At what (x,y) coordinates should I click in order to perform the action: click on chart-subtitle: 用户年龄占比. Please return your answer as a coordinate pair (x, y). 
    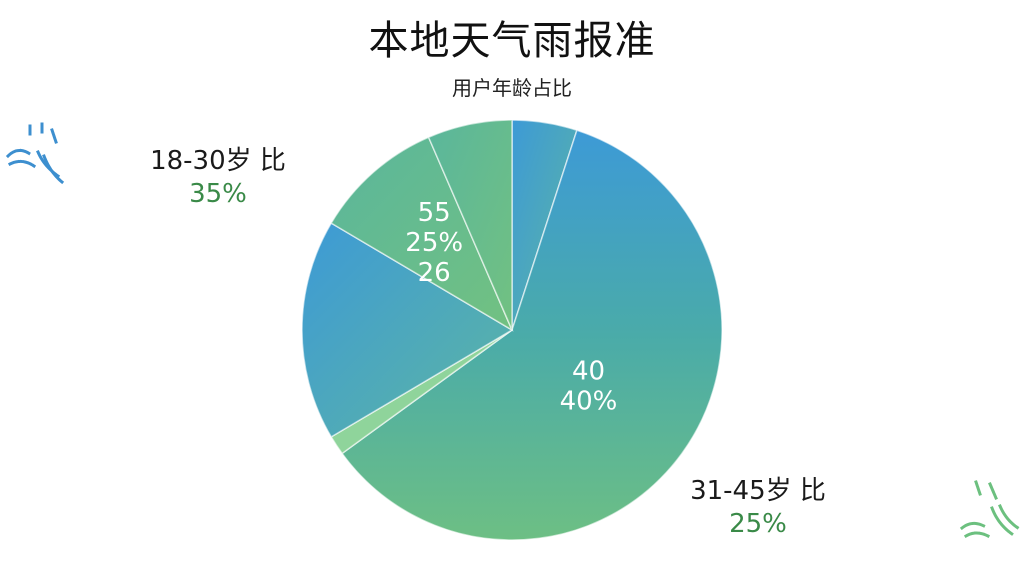
    Looking at the image, I should click on (512, 88).